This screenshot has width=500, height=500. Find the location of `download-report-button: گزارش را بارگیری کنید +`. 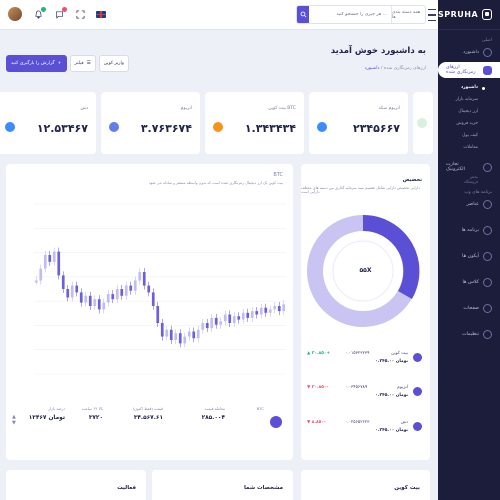

download-report-button: گزارش را بارگیری کنید + is located at coordinates (36, 63).